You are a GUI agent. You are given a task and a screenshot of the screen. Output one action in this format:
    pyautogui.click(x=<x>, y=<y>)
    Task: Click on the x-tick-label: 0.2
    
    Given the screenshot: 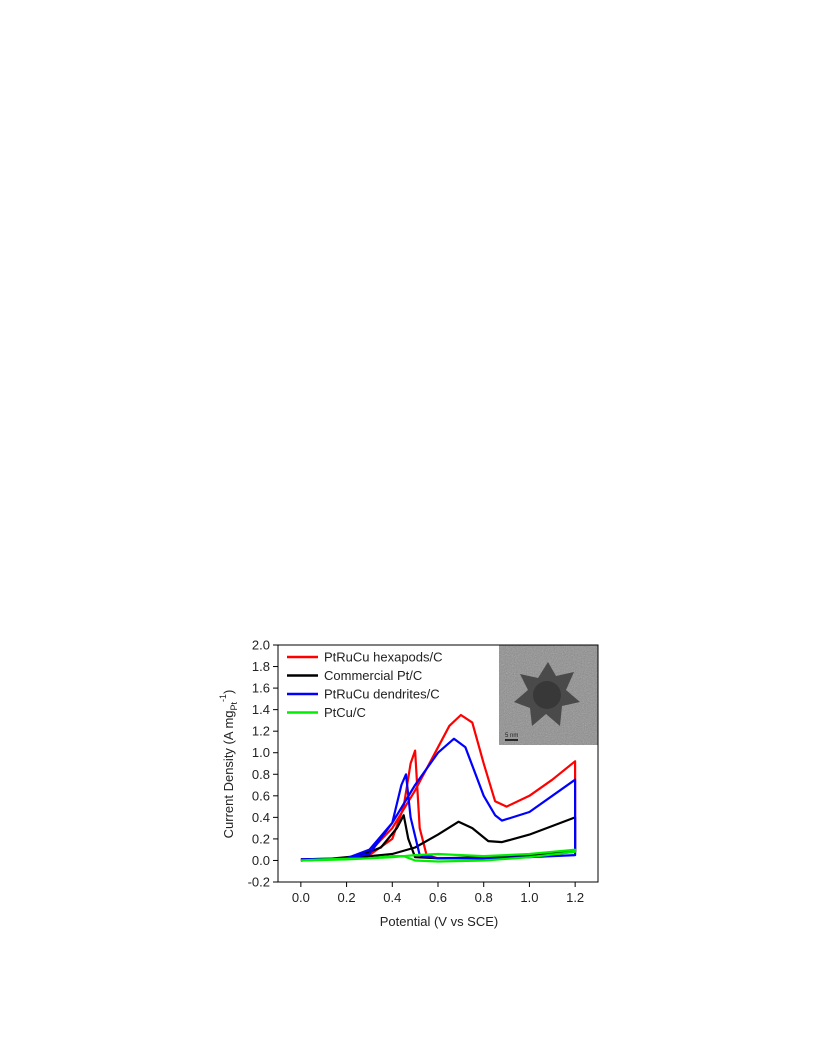 What is the action you would take?
    pyautogui.click(x=347, y=897)
    